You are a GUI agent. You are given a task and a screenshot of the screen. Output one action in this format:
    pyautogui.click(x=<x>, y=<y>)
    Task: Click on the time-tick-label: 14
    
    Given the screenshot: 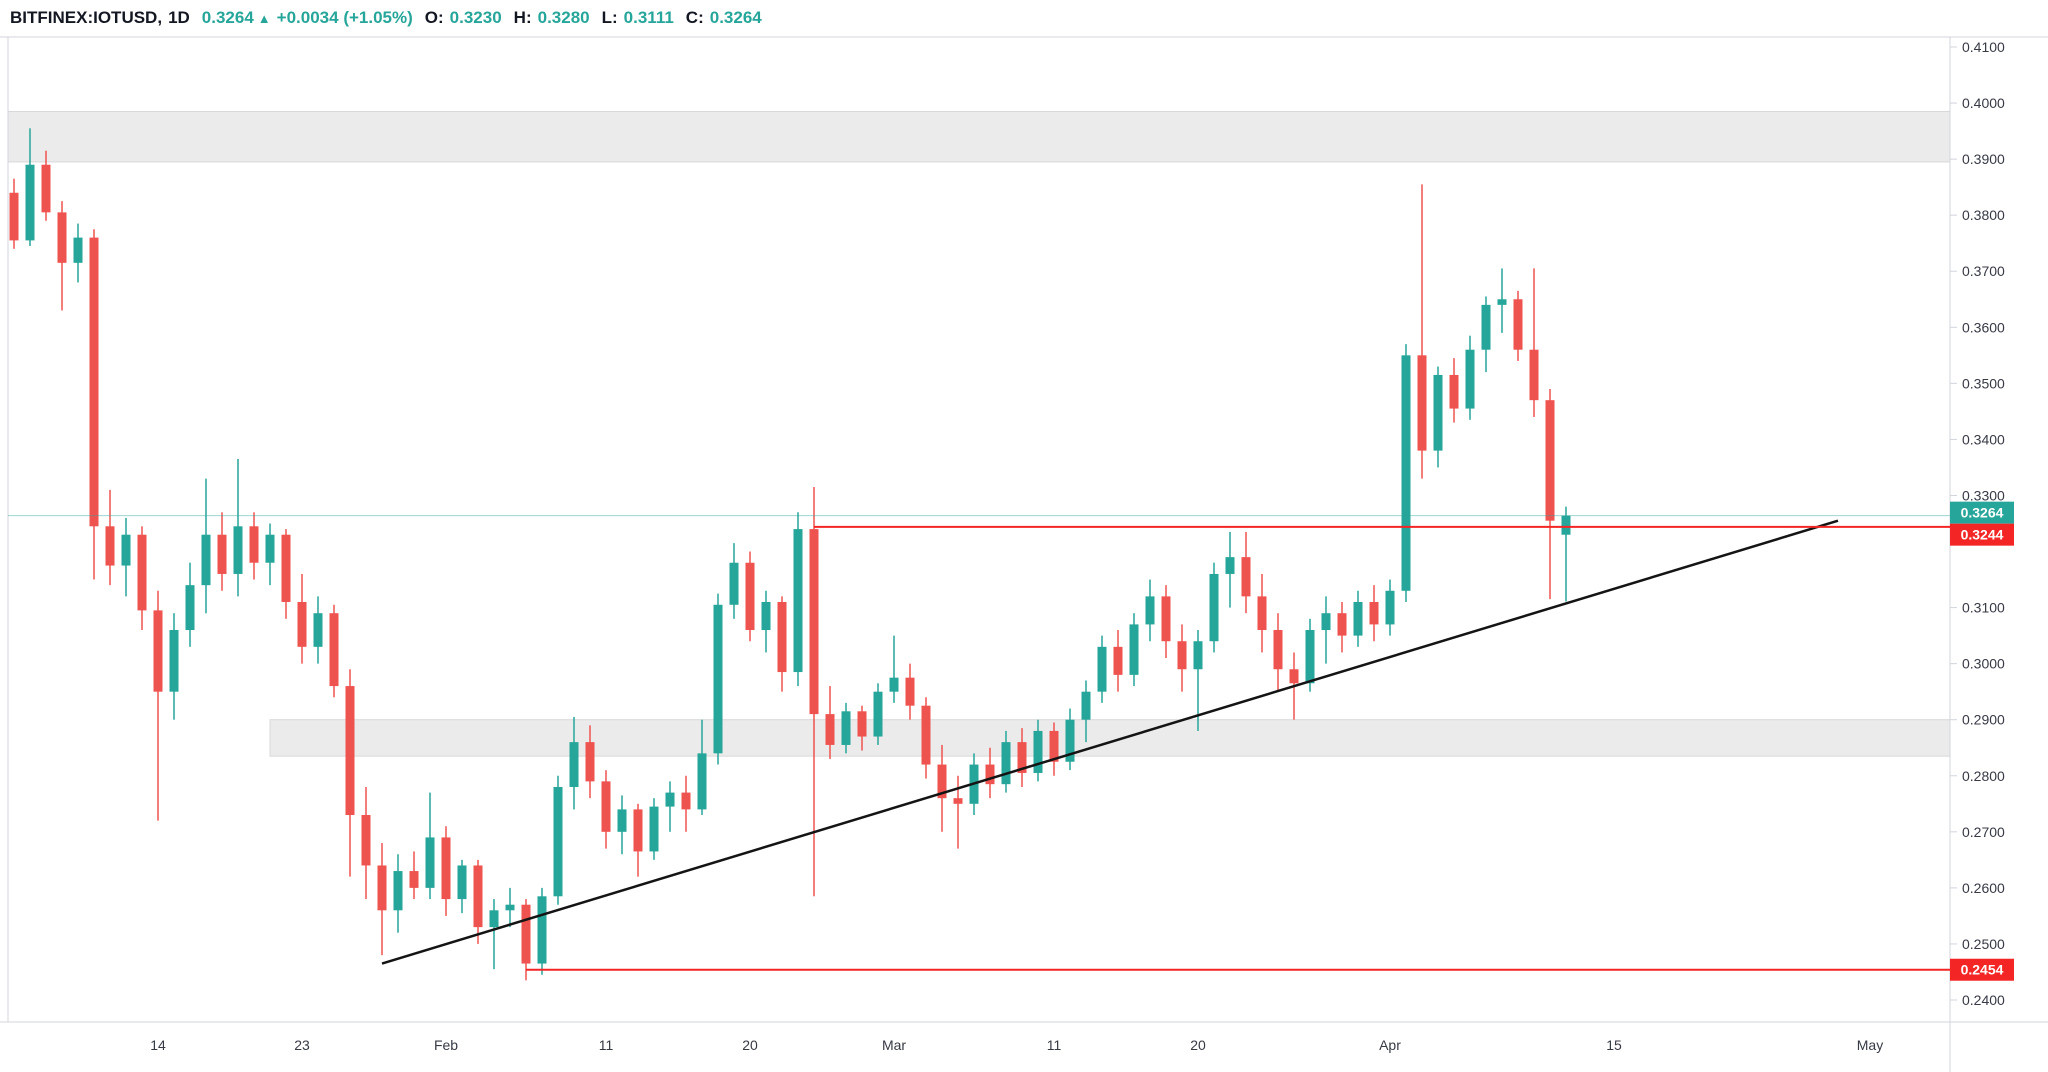 What is the action you would take?
    pyautogui.click(x=158, y=1045)
    